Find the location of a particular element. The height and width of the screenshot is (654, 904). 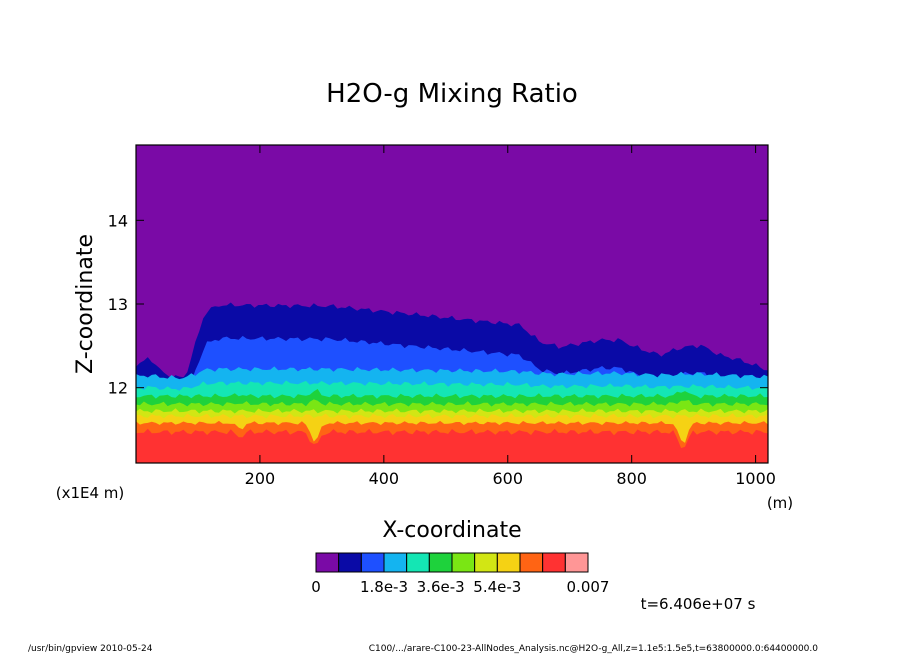

colorbar-label: 3.6e-3 is located at coordinates (441, 587).